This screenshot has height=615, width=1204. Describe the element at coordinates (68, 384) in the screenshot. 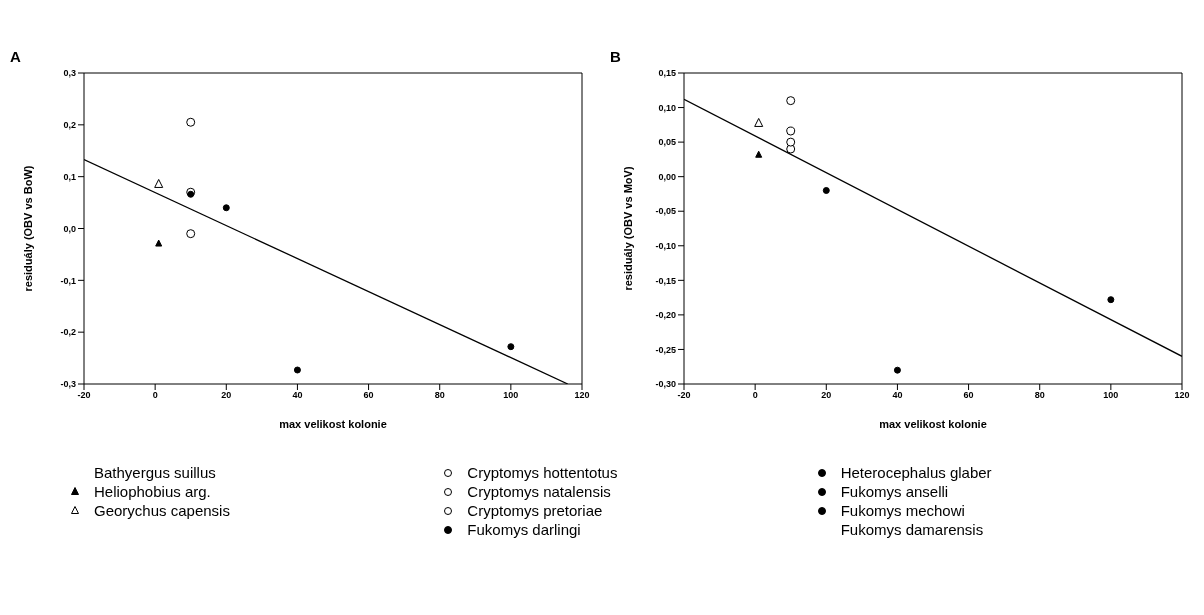

I see `y-tick-label: -0,3` at that location.